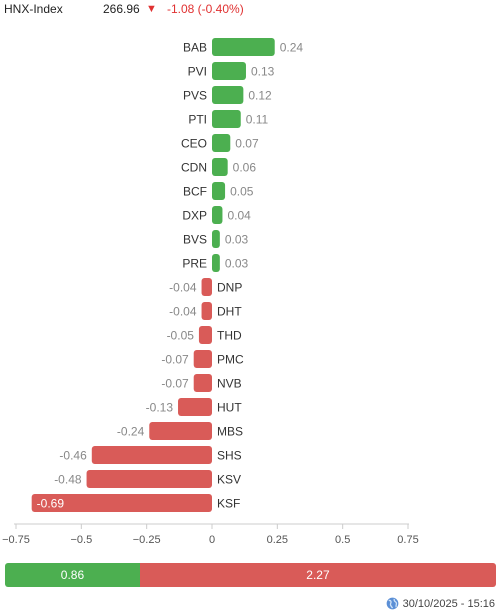 This screenshot has width=500, height=615. Describe the element at coordinates (277, 540) in the screenshot. I see `x-tick-label: 0.25` at that location.